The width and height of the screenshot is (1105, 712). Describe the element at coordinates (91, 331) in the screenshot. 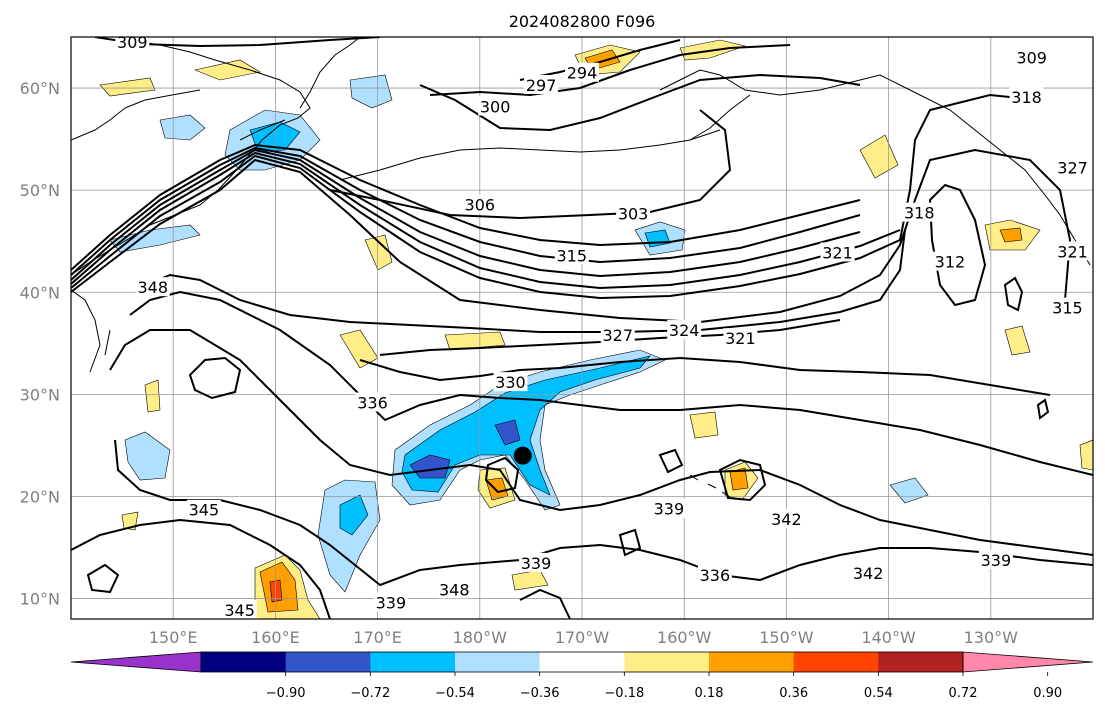

I see `japan-coastline` at that location.